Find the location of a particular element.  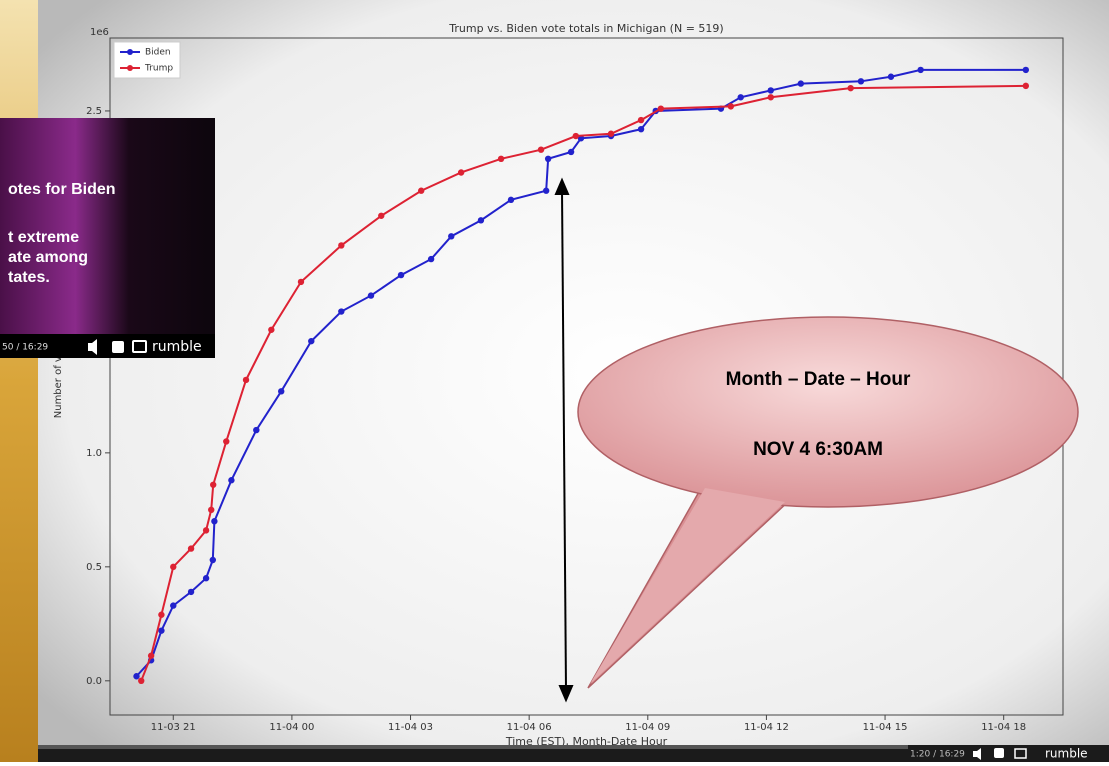

callout-text: NOV 4 6:30AM is located at coordinates (818, 449).